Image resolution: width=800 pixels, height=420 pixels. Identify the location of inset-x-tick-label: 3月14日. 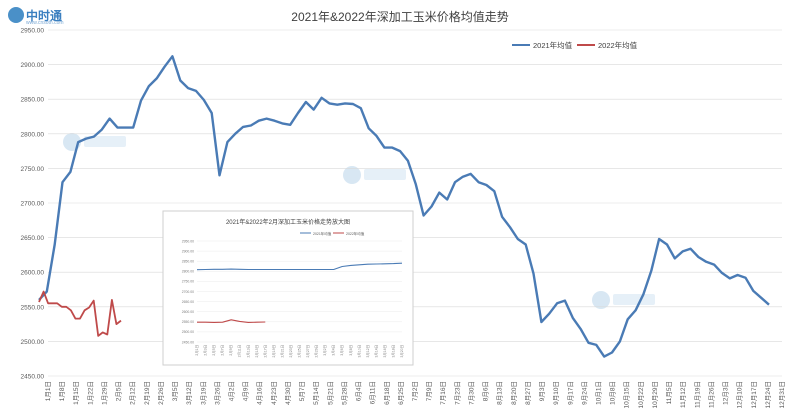
(376, 351).